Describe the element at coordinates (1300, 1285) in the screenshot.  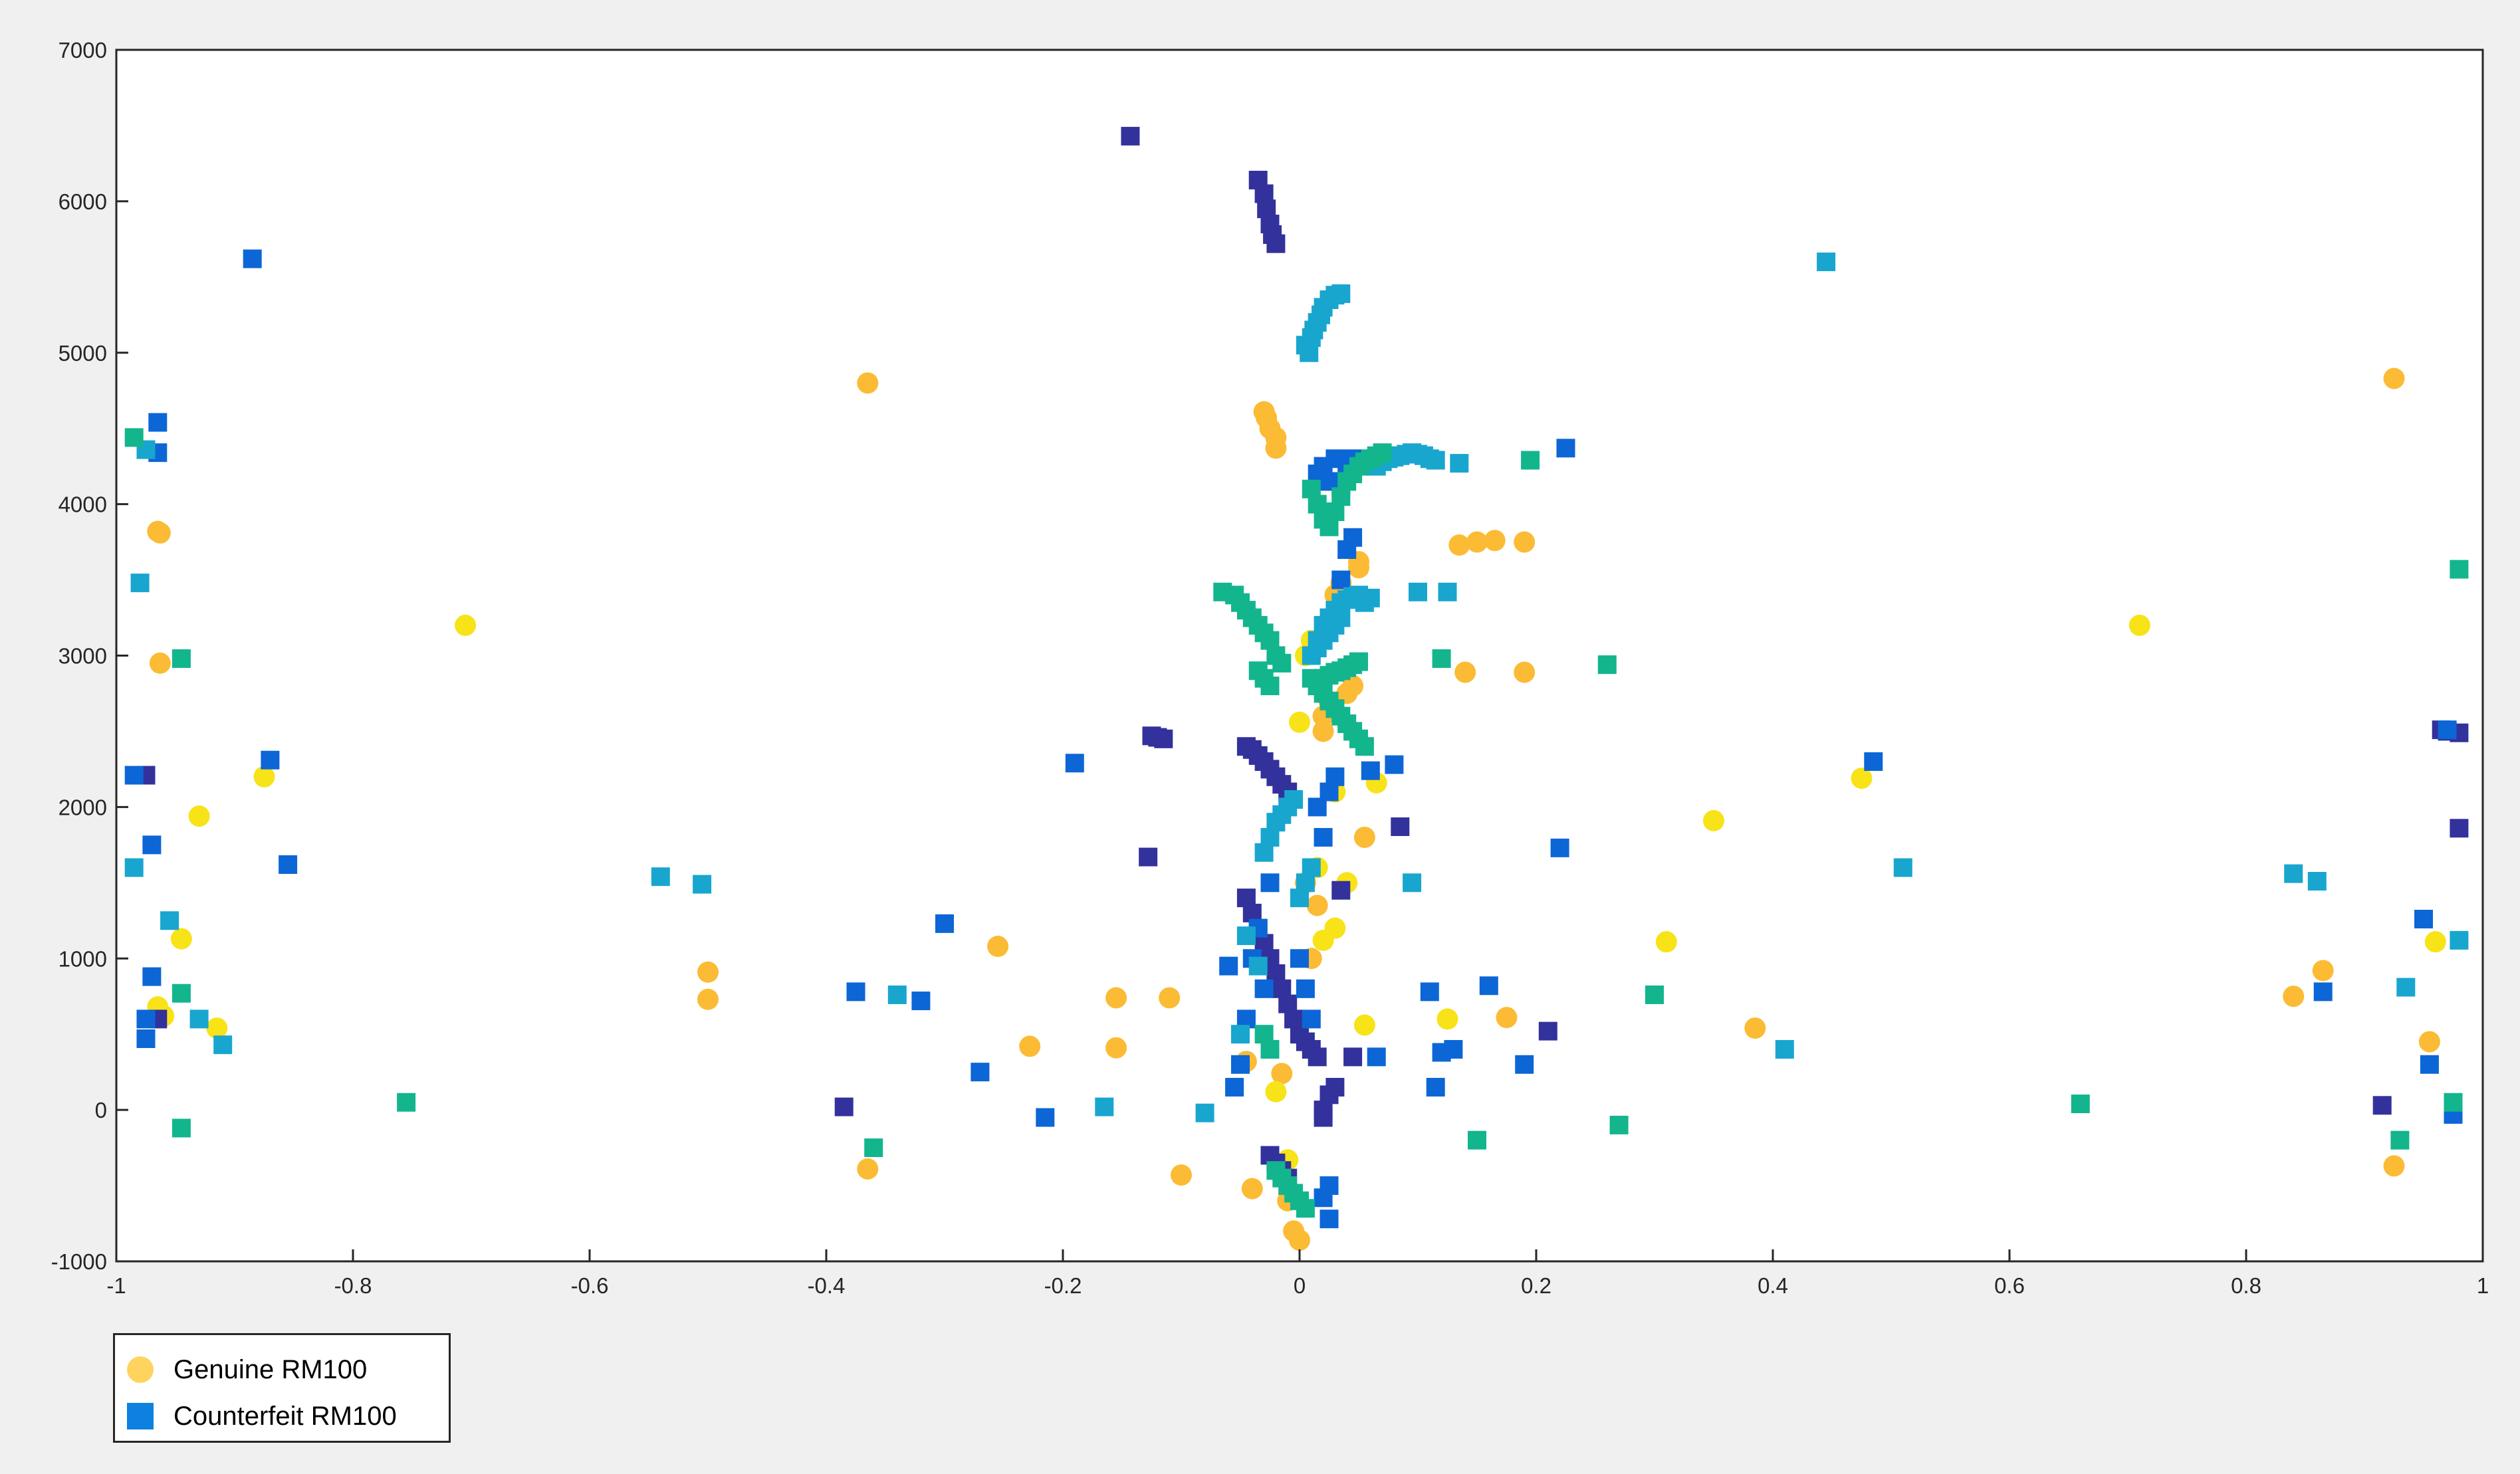
I see `x-tick-label: 0` at that location.